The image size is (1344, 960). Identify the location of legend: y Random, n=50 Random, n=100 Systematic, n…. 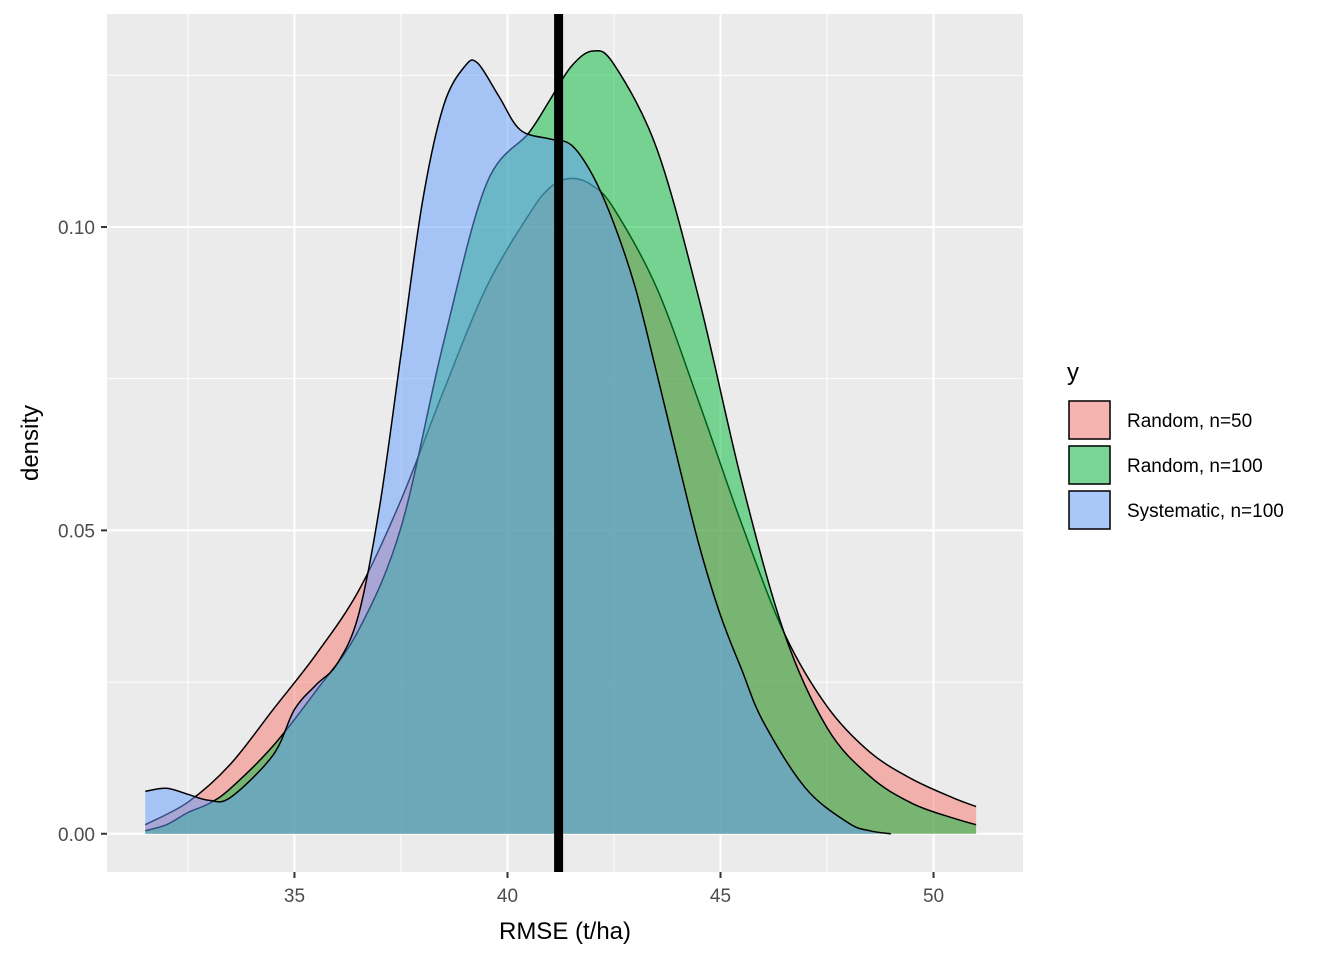
(1175, 444).